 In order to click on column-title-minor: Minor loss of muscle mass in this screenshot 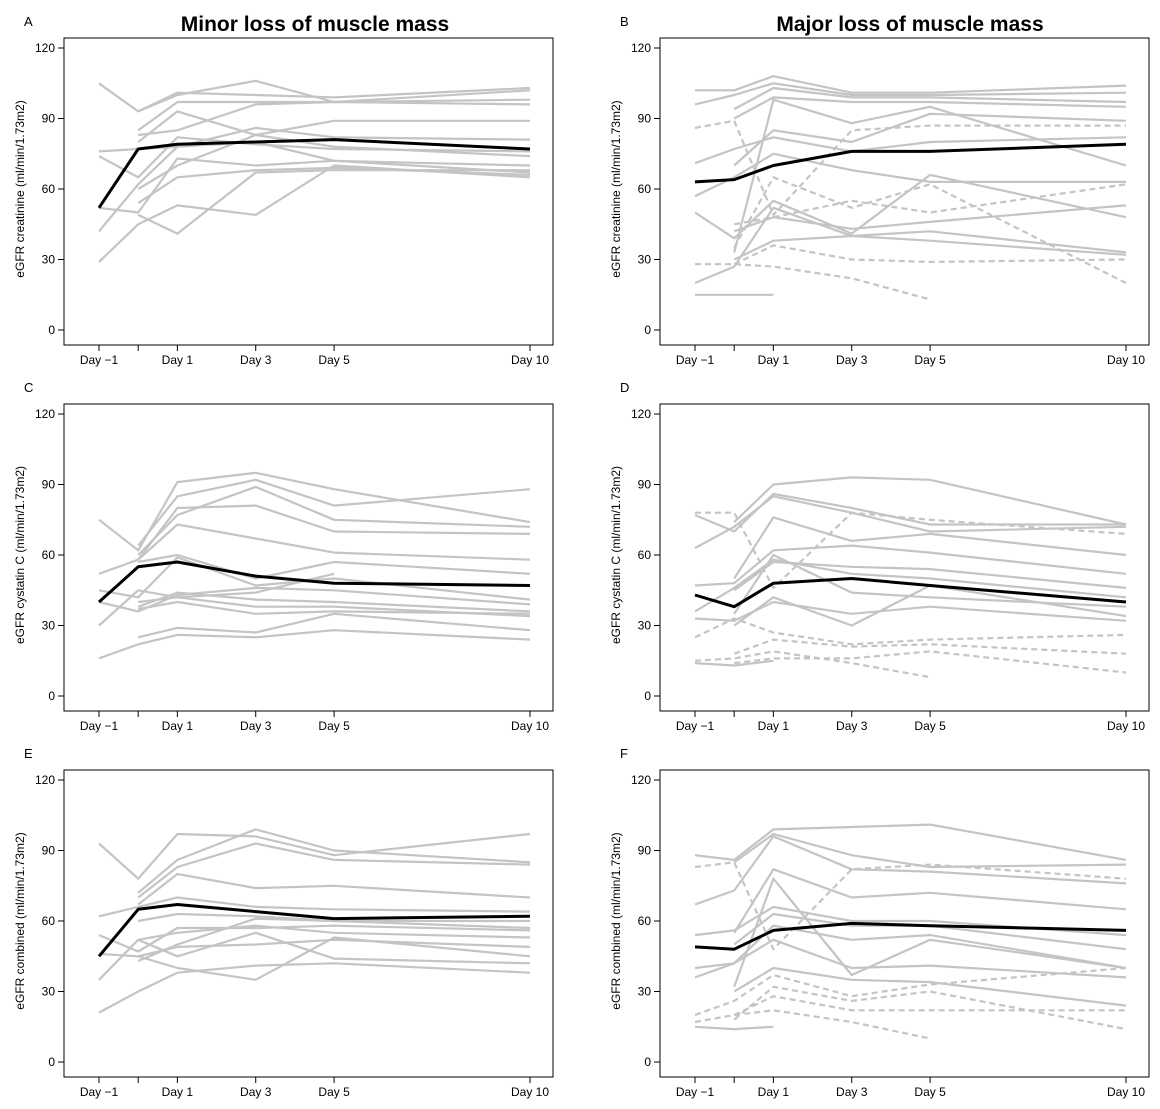, I will do `click(315, 24)`.